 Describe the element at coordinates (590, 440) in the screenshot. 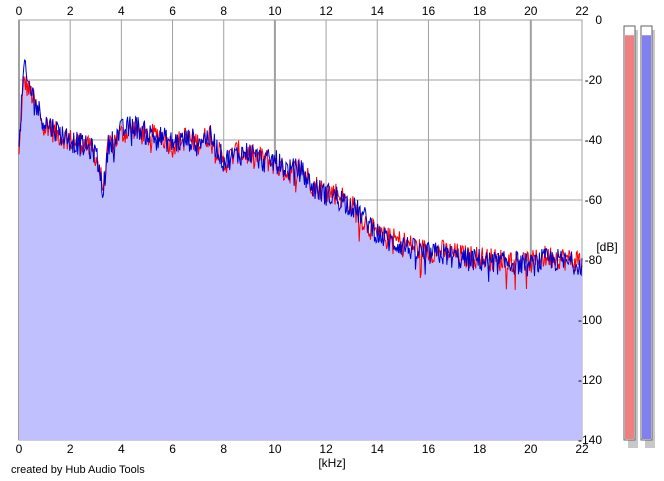

I see `y-tick-label: -140` at that location.